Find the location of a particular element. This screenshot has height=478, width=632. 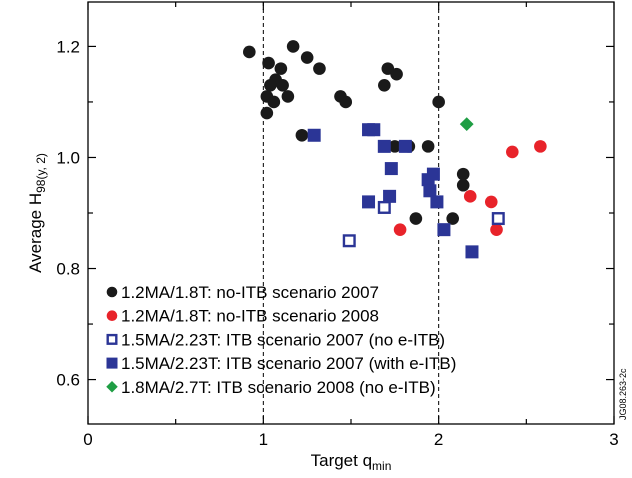

figure-code: JG08.263-2c is located at coordinates (623, 394).